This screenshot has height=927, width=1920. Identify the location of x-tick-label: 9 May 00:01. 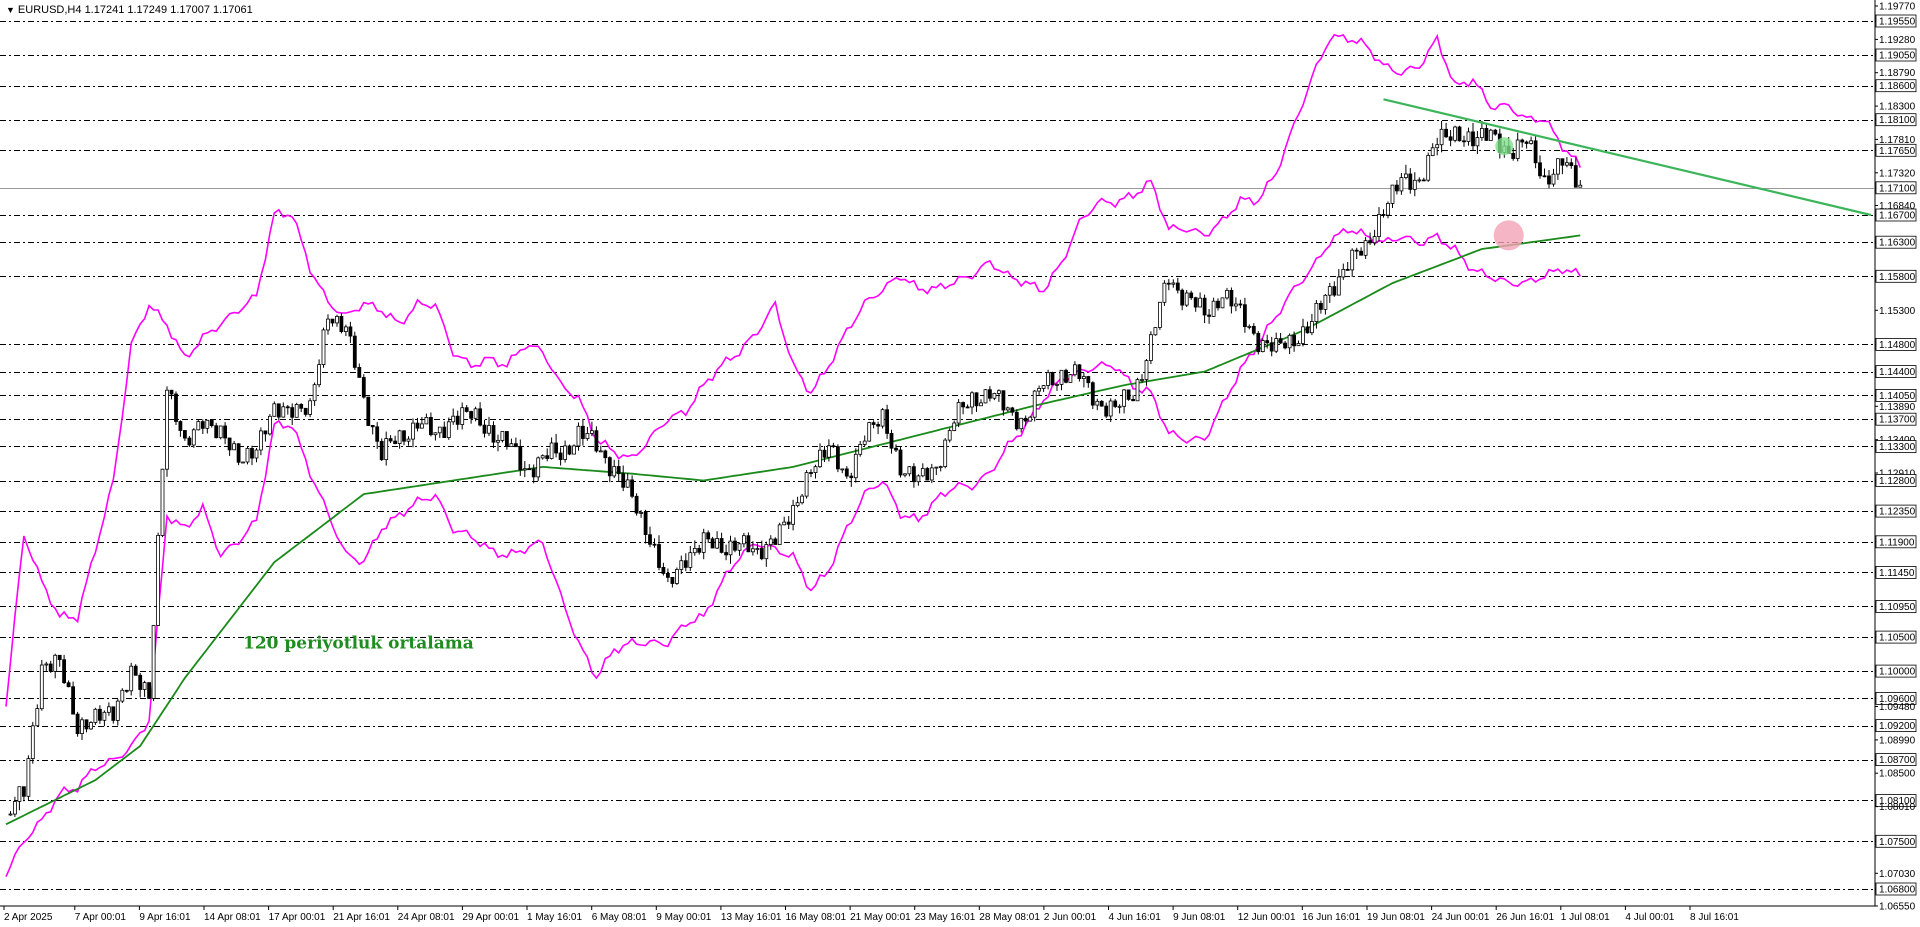
(683, 917).